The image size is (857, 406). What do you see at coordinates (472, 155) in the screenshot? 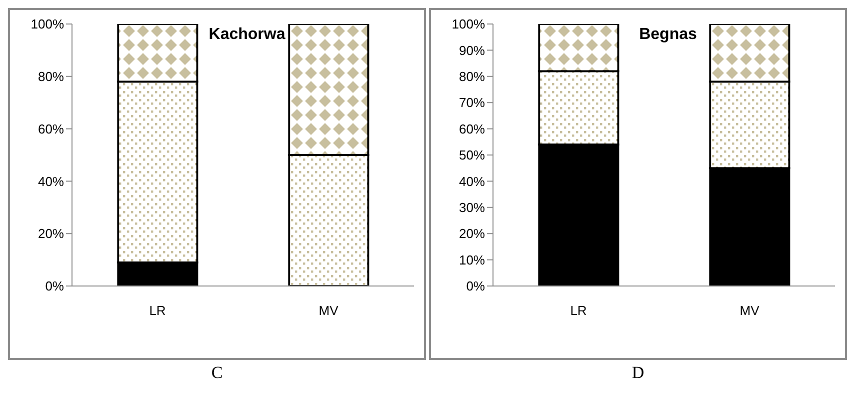
I see `y-tick-label: 50%` at bounding box center [472, 155].